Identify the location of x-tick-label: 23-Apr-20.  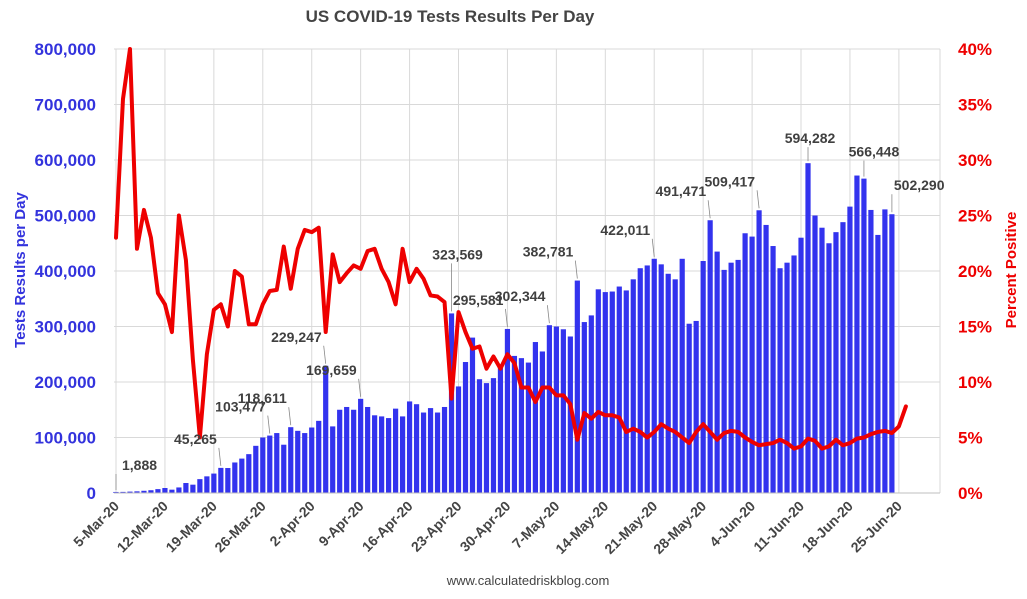
(436, 526).